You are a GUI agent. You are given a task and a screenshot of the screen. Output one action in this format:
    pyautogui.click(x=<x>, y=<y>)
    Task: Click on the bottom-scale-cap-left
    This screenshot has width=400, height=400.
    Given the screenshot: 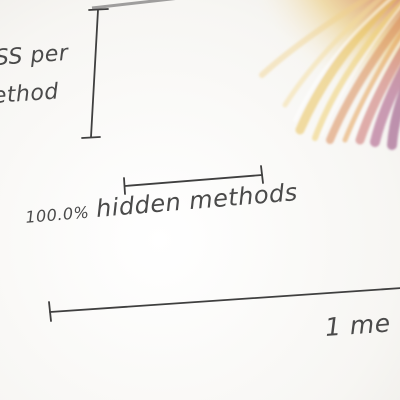 What is the action you would take?
    pyautogui.click(x=50, y=311)
    